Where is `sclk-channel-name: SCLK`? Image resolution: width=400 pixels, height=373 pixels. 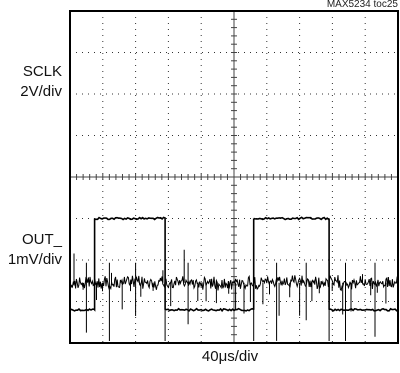 sclk-channel-name: SCLK is located at coordinates (42, 71).